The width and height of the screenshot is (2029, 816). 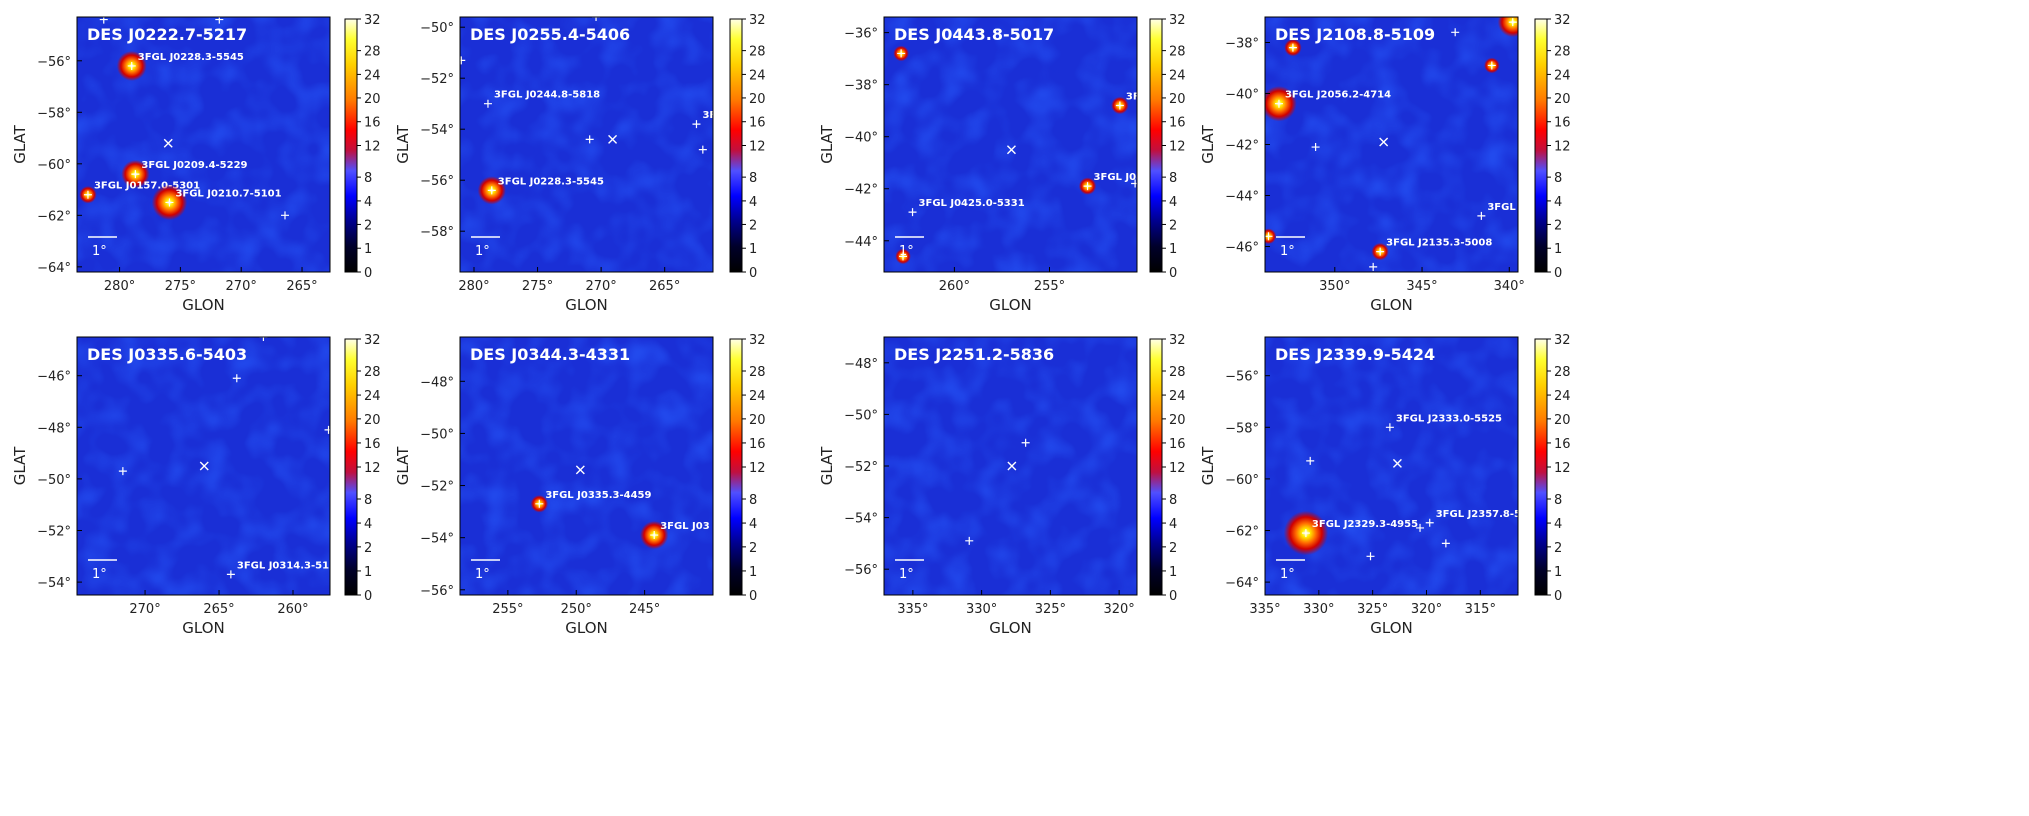 What do you see at coordinates (861, 415) in the screenshot?
I see `y-tick-label: −50°` at bounding box center [861, 415].